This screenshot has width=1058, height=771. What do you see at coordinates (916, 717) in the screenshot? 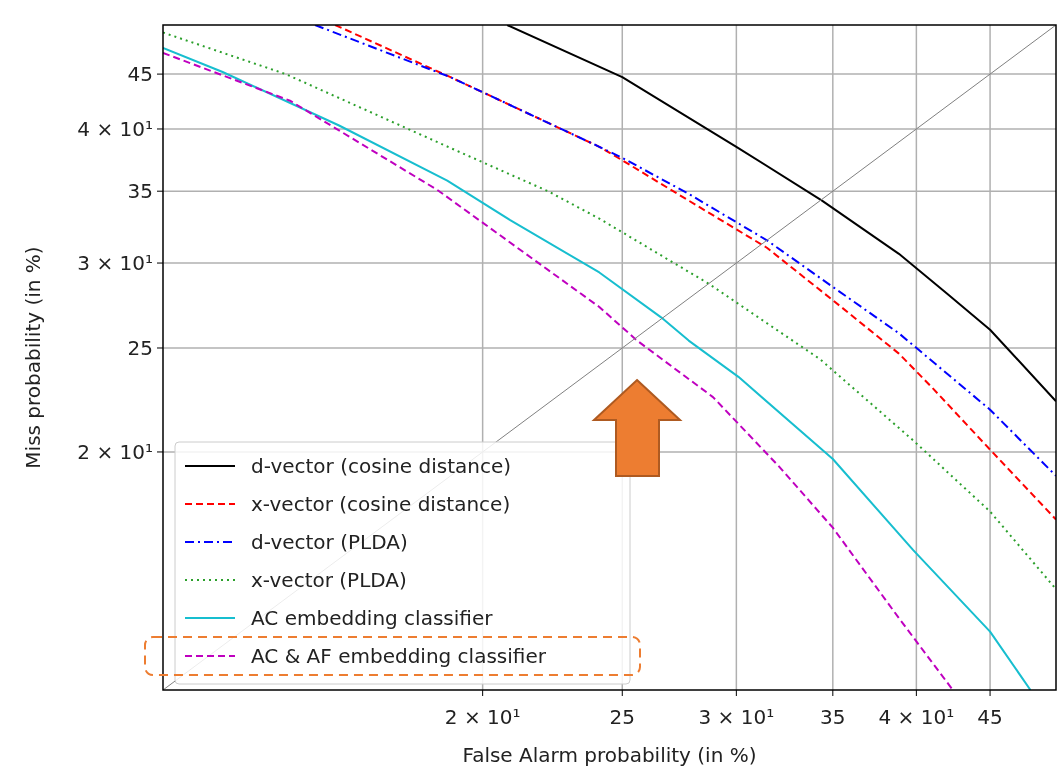
I see `x-tick-label: 4 × 10¹` at bounding box center [916, 717].